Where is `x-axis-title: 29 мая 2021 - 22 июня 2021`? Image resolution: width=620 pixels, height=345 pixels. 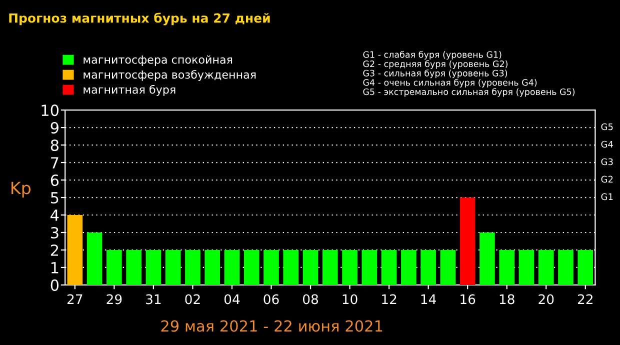 x-axis-title: 29 мая 2021 - 22 июня 2021 is located at coordinates (271, 326).